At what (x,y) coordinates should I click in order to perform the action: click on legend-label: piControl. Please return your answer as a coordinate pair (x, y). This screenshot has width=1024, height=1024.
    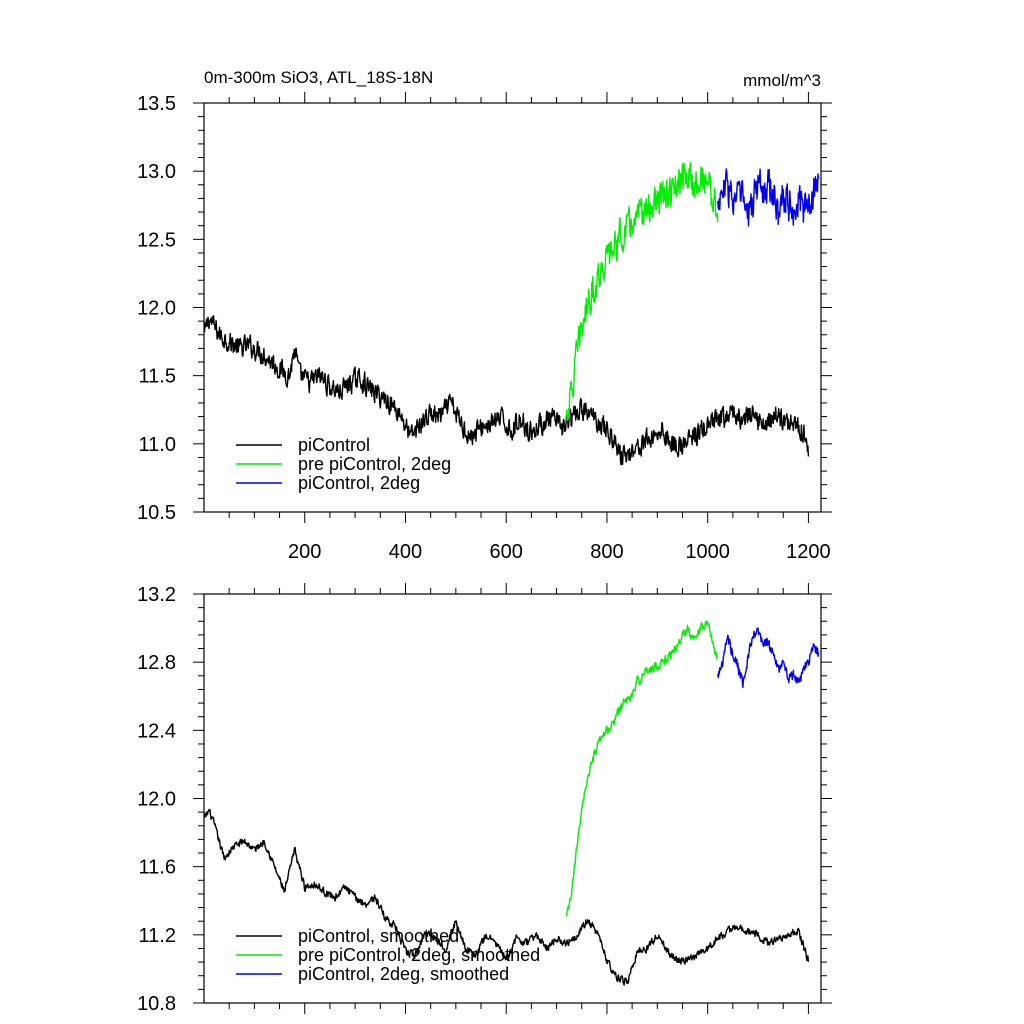
    Looking at the image, I should click on (334, 445).